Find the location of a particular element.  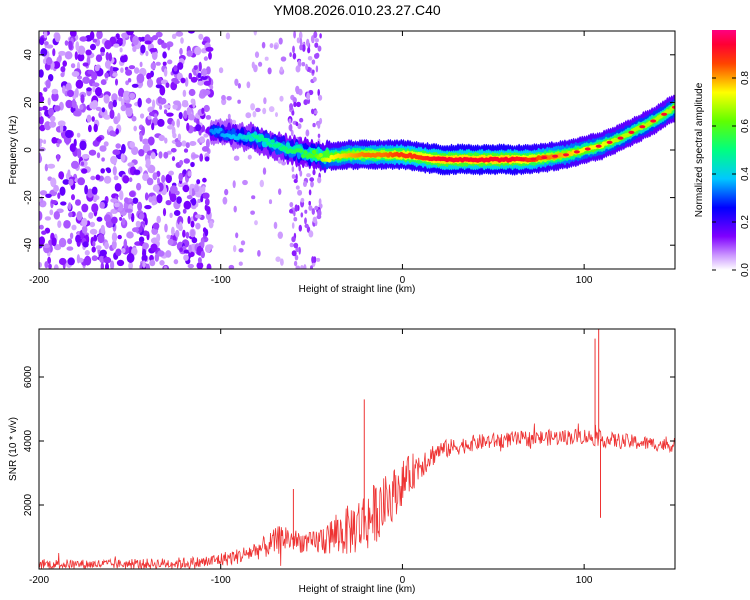

x-tick-label: -200 is located at coordinates (39, 280).